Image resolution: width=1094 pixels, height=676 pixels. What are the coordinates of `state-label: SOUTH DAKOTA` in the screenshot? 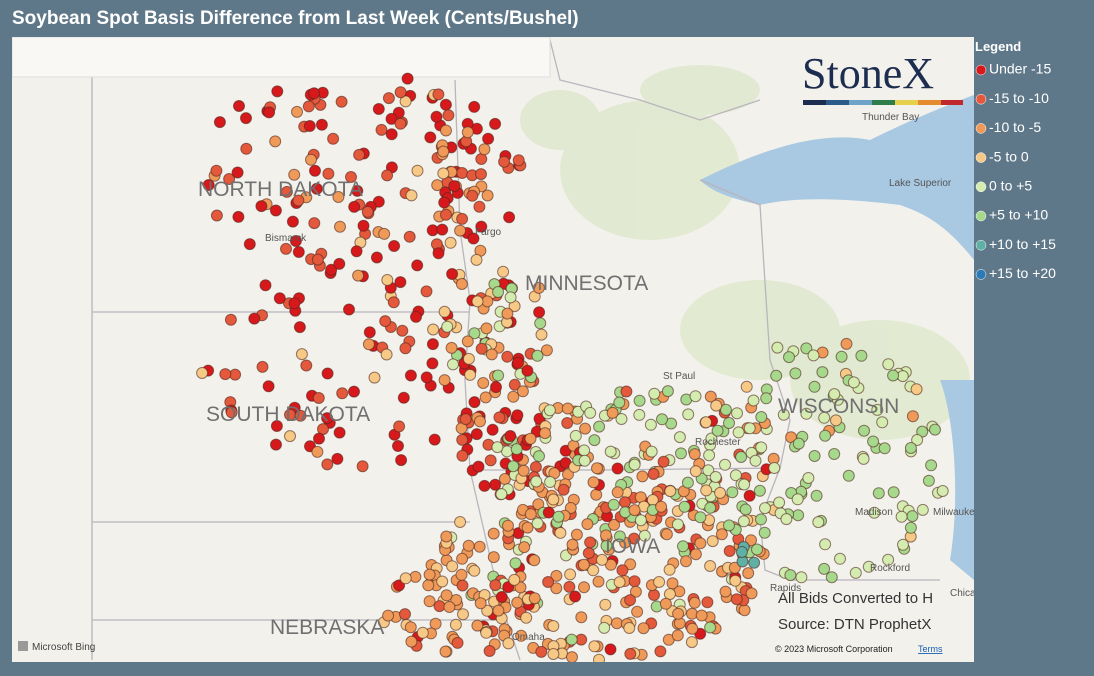 It's located at (288, 414).